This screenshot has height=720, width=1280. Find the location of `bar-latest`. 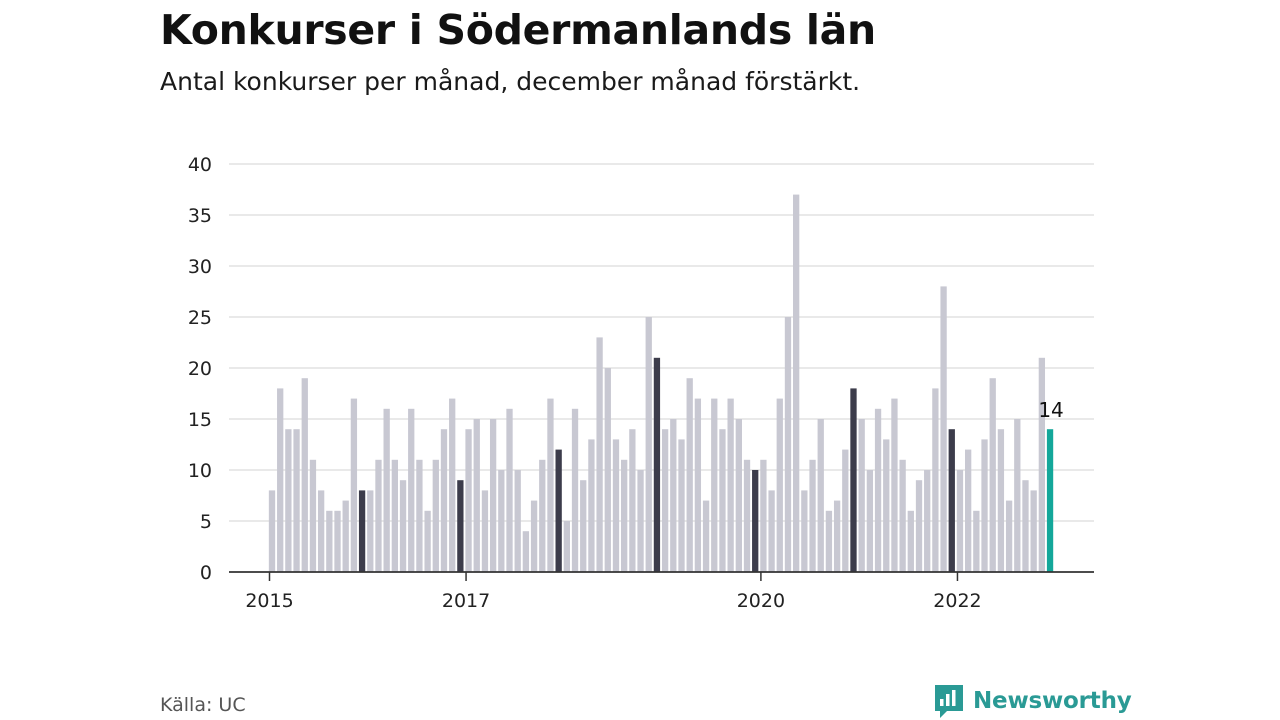

bar-latest is located at coordinates (1050, 500).